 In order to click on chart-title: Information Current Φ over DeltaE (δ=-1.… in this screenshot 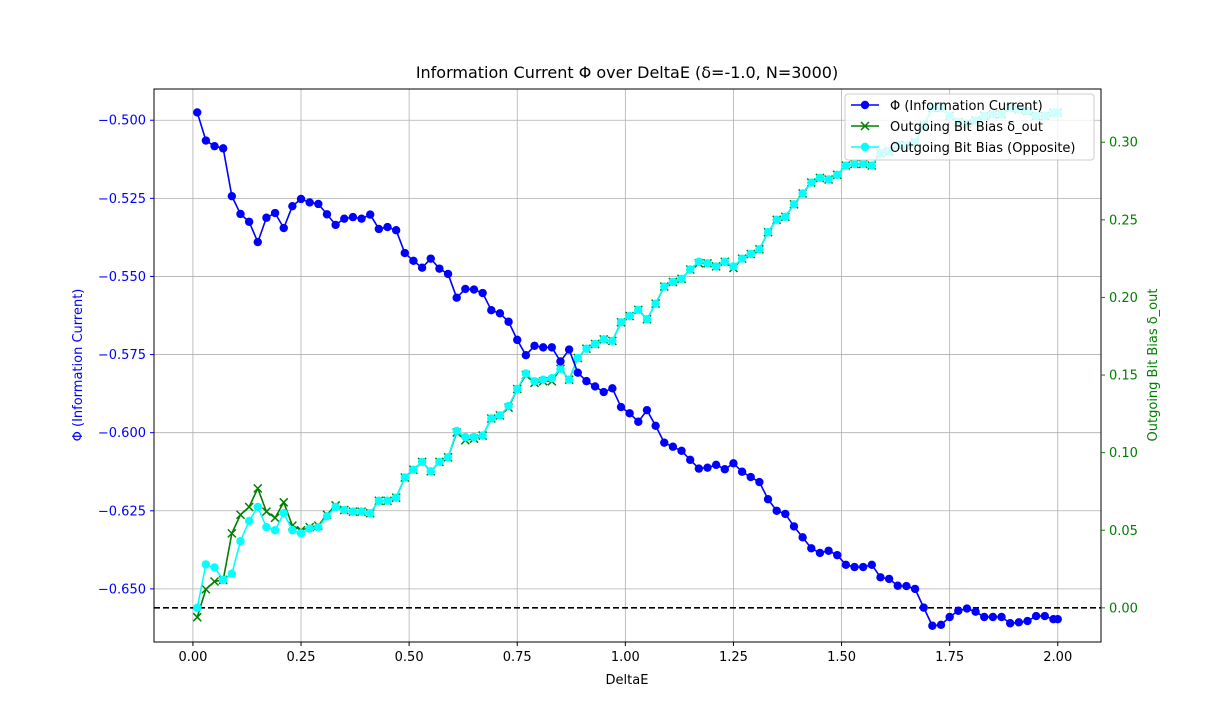, I will do `click(627, 72)`.